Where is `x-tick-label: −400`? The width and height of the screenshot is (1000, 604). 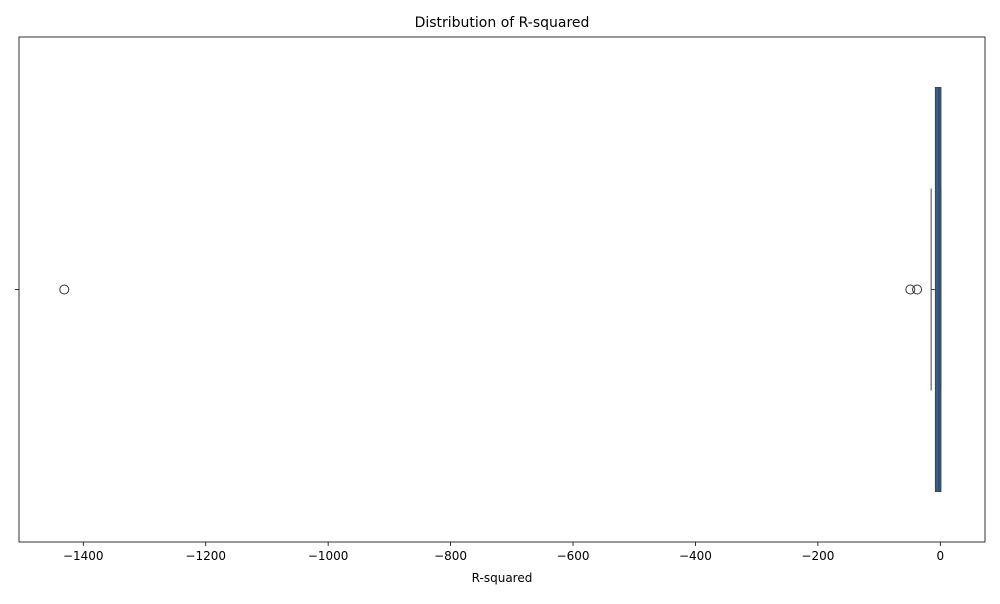 x-tick-label: −400 is located at coordinates (695, 556).